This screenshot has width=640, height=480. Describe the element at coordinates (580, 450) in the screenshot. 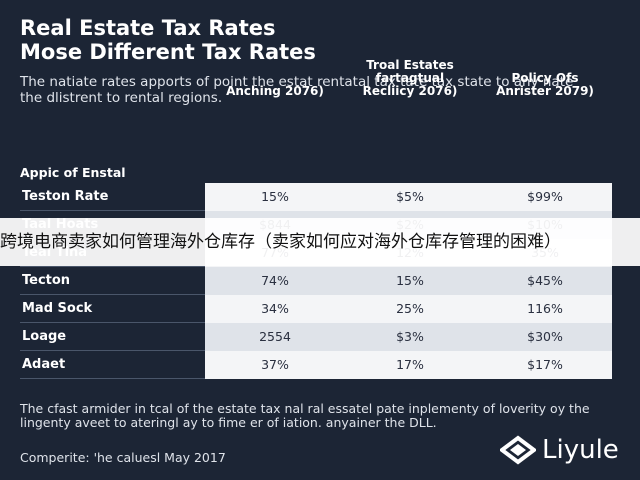

I see `logo-text: Liyule` at that location.